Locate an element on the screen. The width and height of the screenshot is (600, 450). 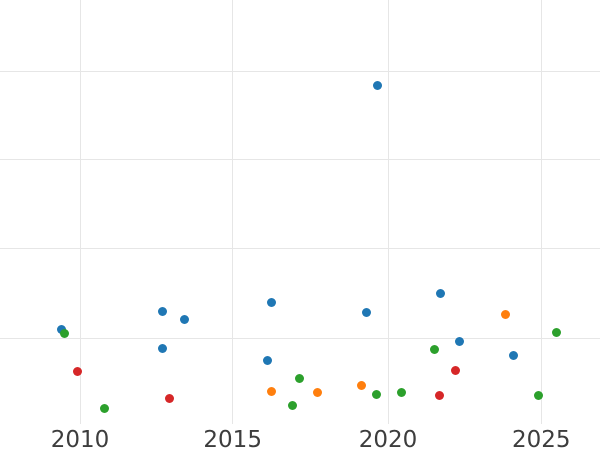
x-tick-label-2025: 2025 is located at coordinates (541, 438).